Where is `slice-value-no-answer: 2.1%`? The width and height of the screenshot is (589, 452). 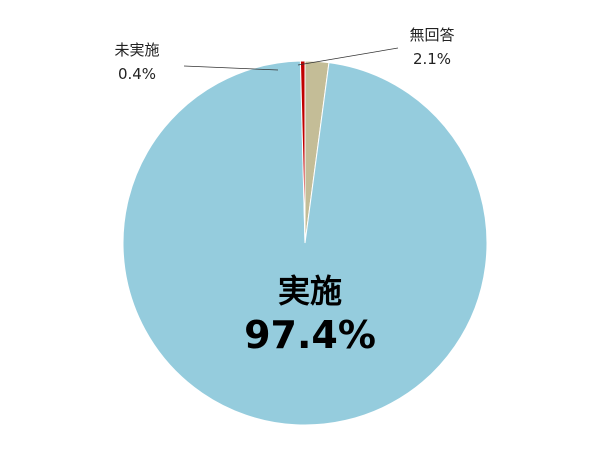
slice-value-no-answer: 2.1% is located at coordinates (432, 59).